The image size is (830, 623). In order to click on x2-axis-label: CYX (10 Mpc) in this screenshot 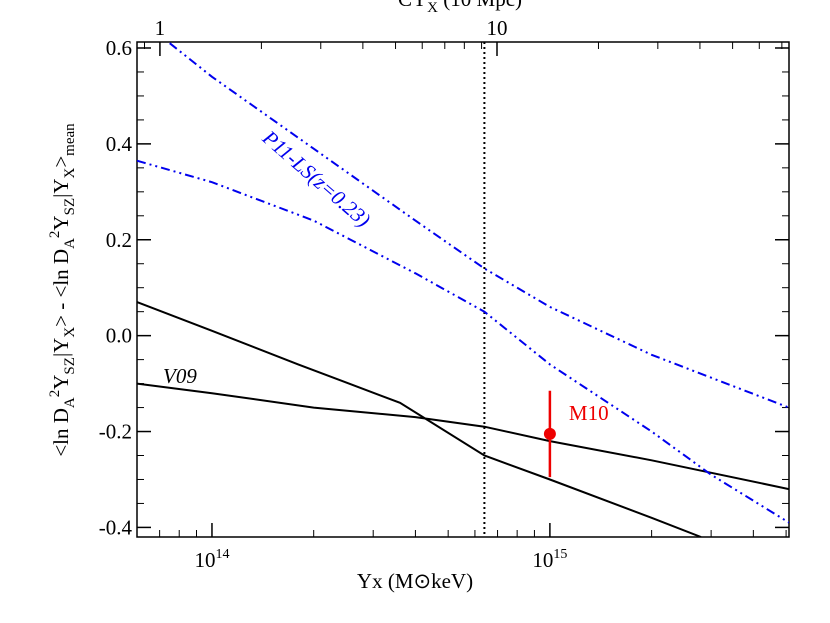, I will do `click(460, 8)`.